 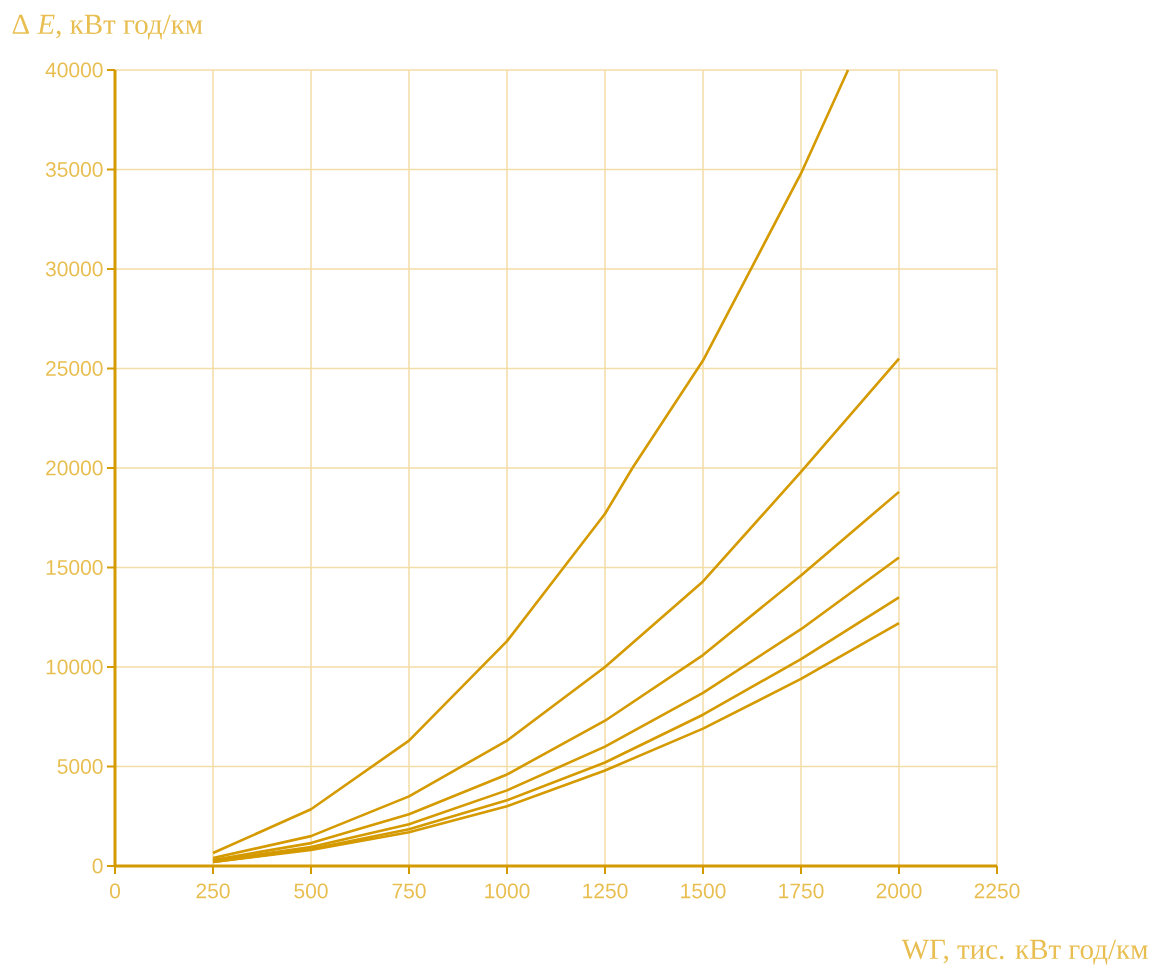 I want to click on x-tick-label: 2000, so click(x=899, y=891).